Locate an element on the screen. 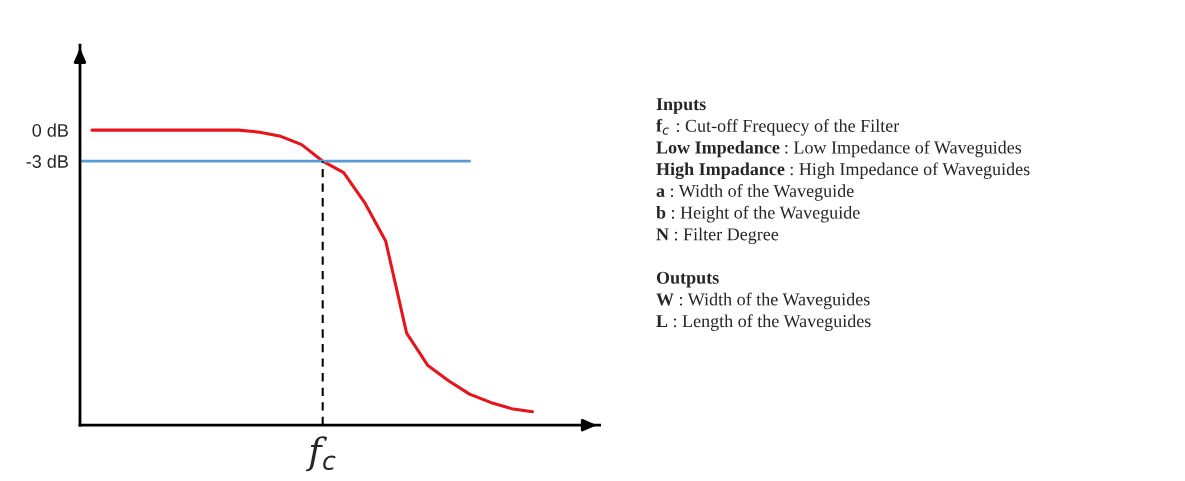 This screenshot has height=481, width=1185. text: Inputs is located at coordinates (681, 106).